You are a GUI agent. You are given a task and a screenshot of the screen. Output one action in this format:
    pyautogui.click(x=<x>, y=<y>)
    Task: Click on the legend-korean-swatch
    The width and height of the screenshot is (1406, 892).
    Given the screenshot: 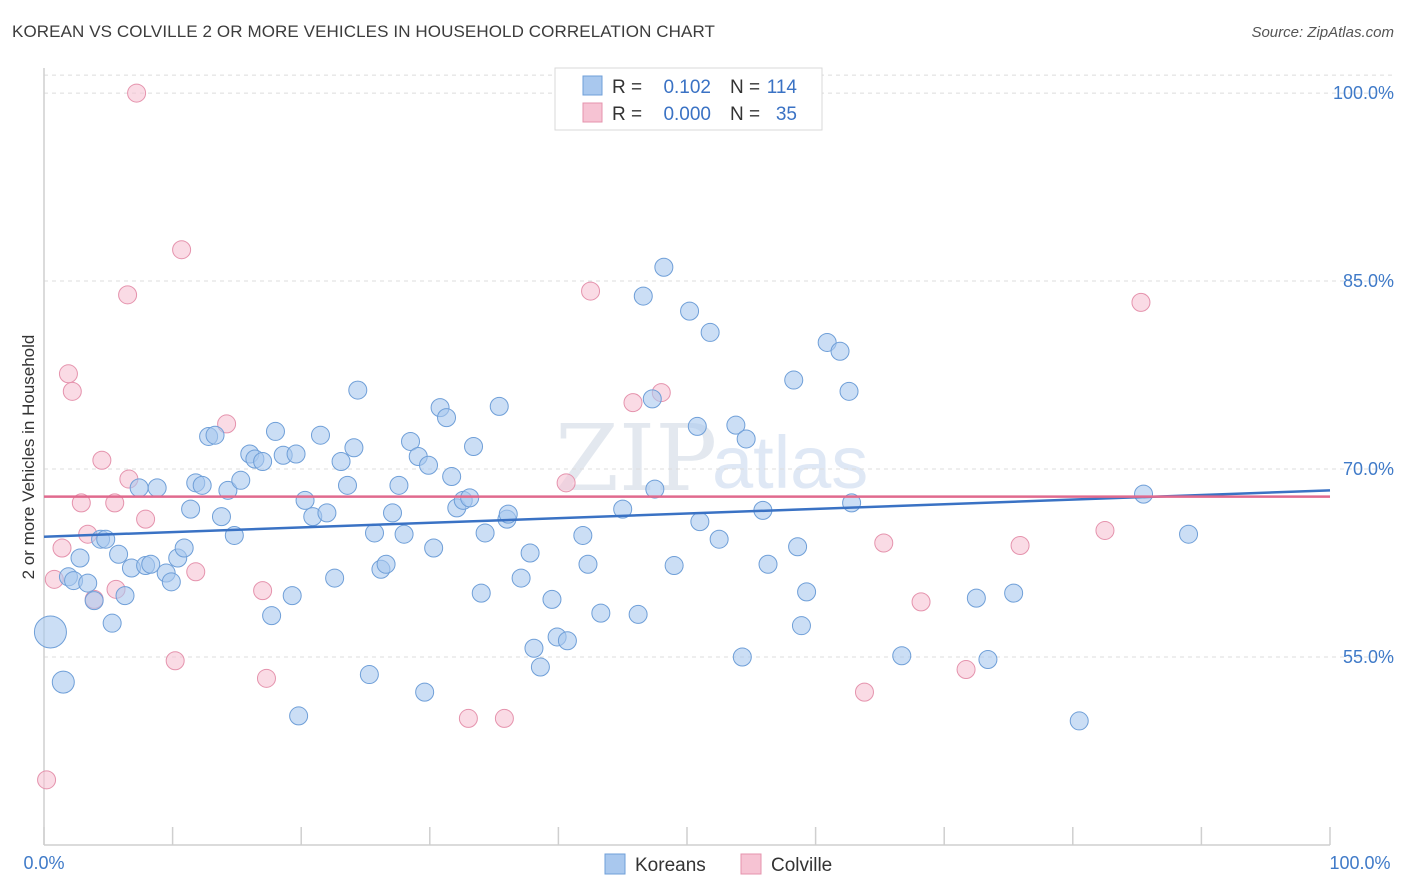 What is the action you would take?
    pyautogui.click(x=592, y=85)
    